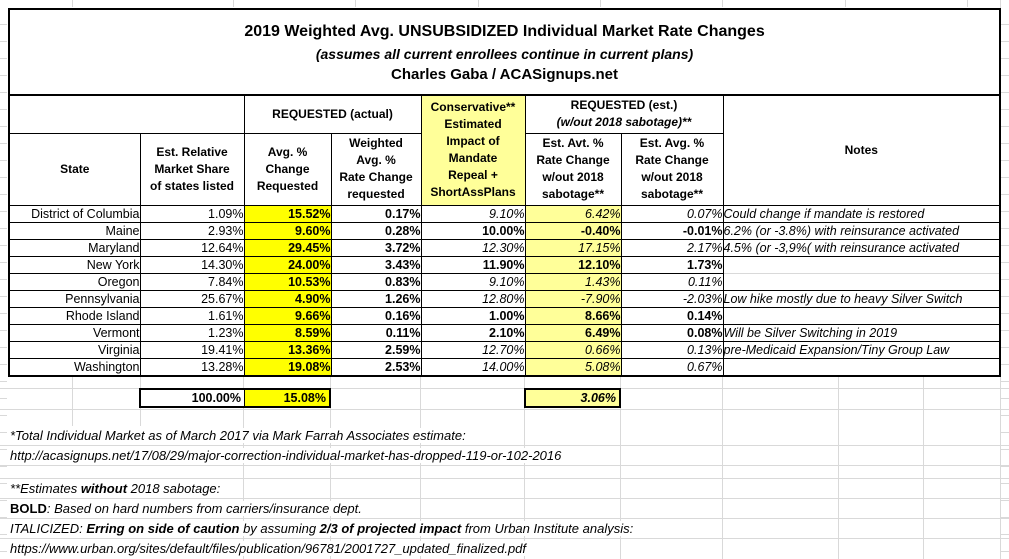  Describe the element at coordinates (126, 114) in the screenshot. I see `header-empty-cell` at that location.